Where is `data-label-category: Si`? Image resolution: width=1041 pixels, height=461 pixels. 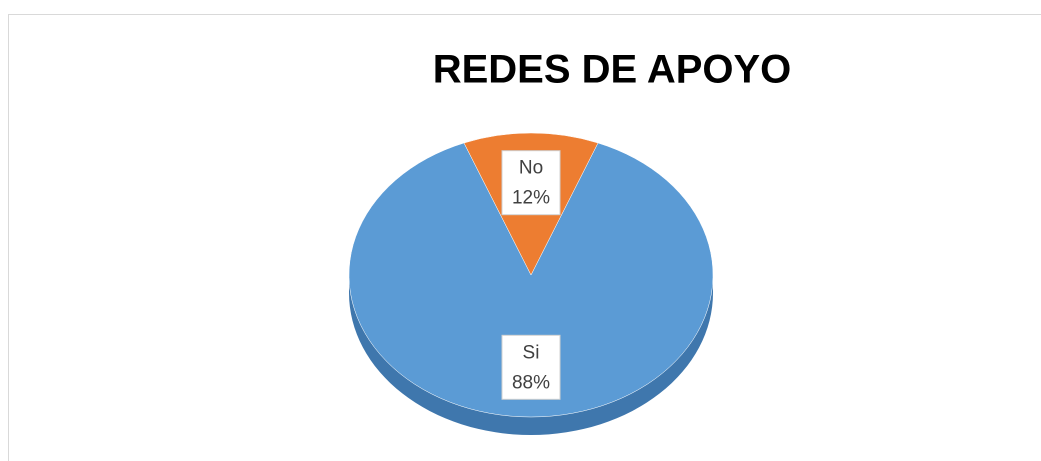 data-label-category: Si is located at coordinates (531, 352).